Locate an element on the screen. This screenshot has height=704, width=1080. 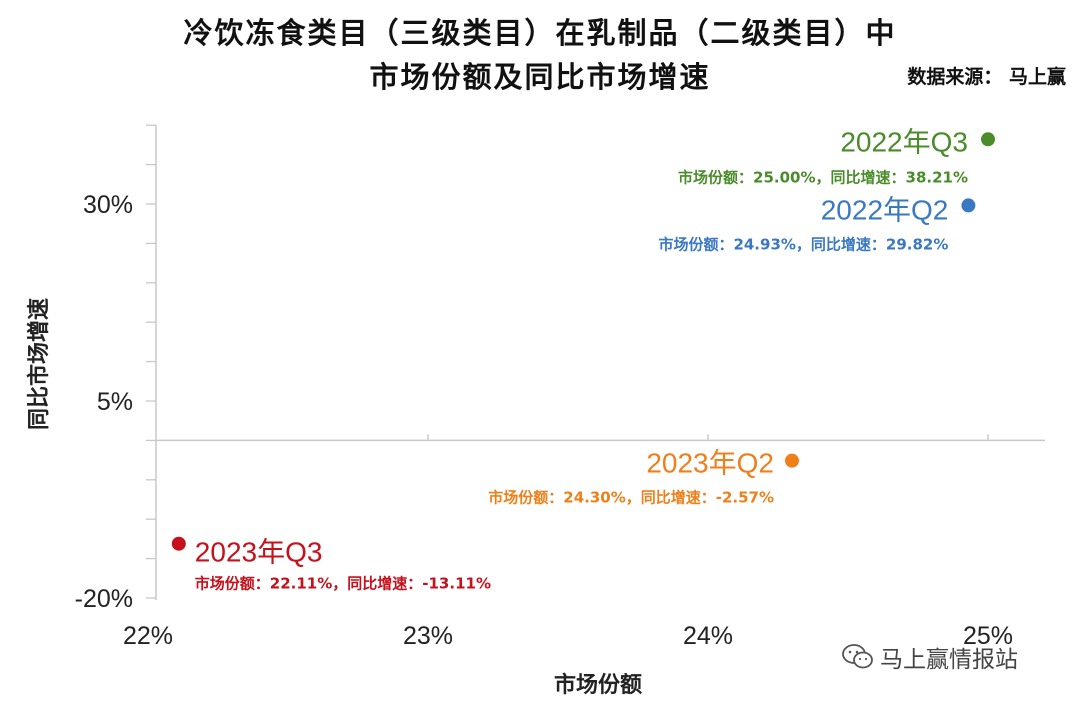
point-detail-label: 市场份额：25.00%，同比增速：38.21% is located at coordinates (823, 177).